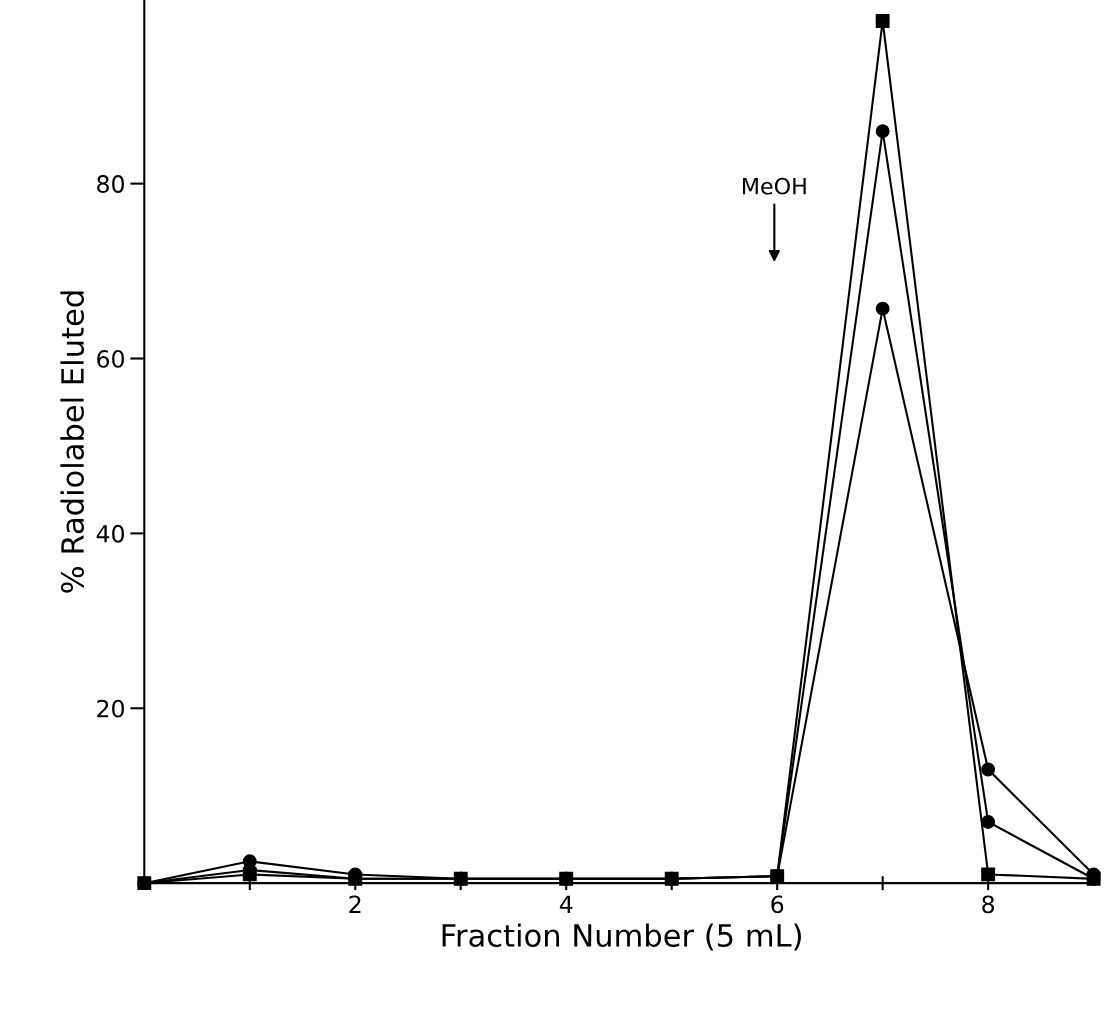  Describe the element at coordinates (110, 708) in the screenshot. I see `y-tick-label: 20` at that location.